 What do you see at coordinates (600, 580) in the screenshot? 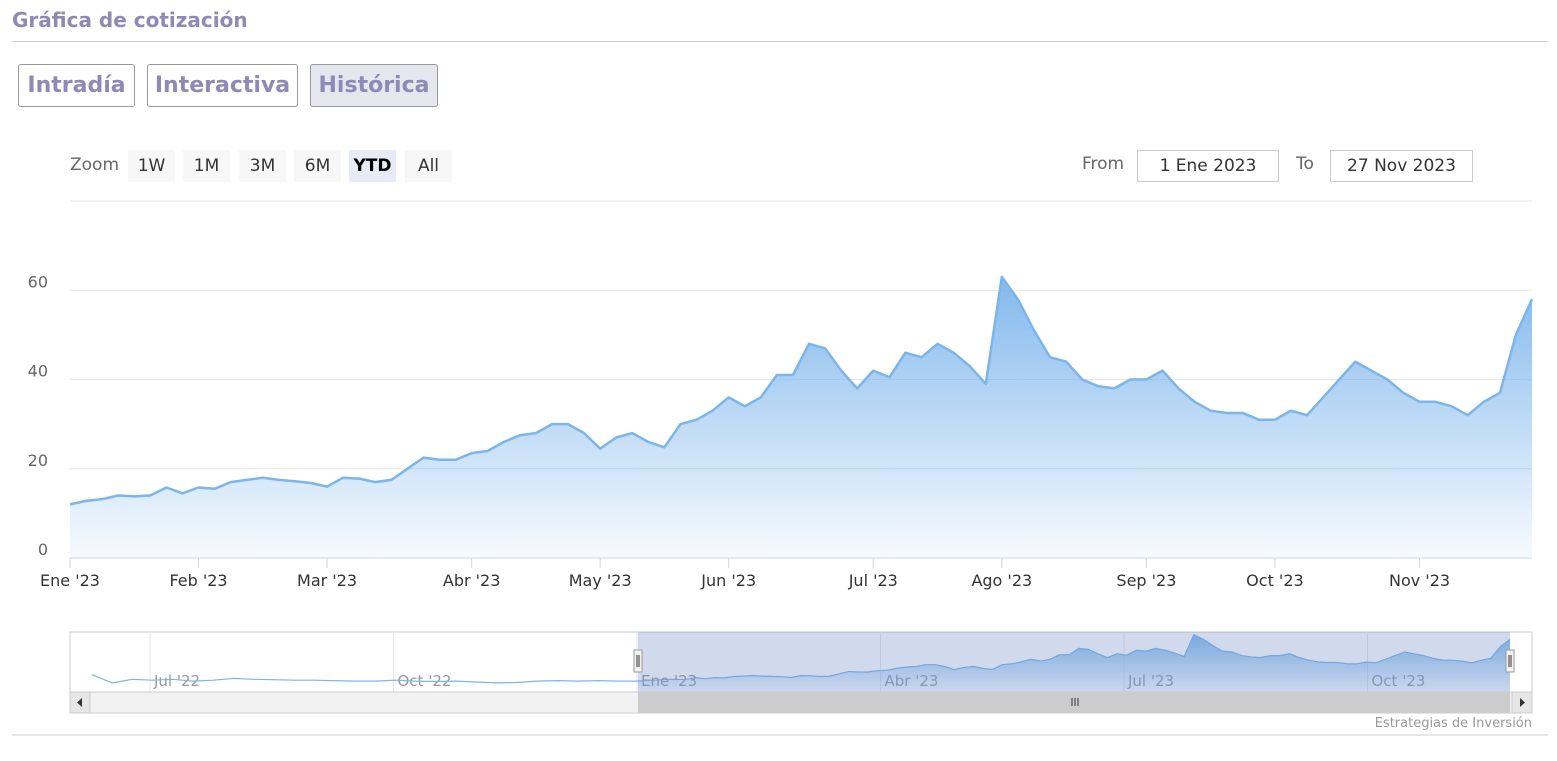
I see `x-tick-label: May '23` at bounding box center [600, 580].